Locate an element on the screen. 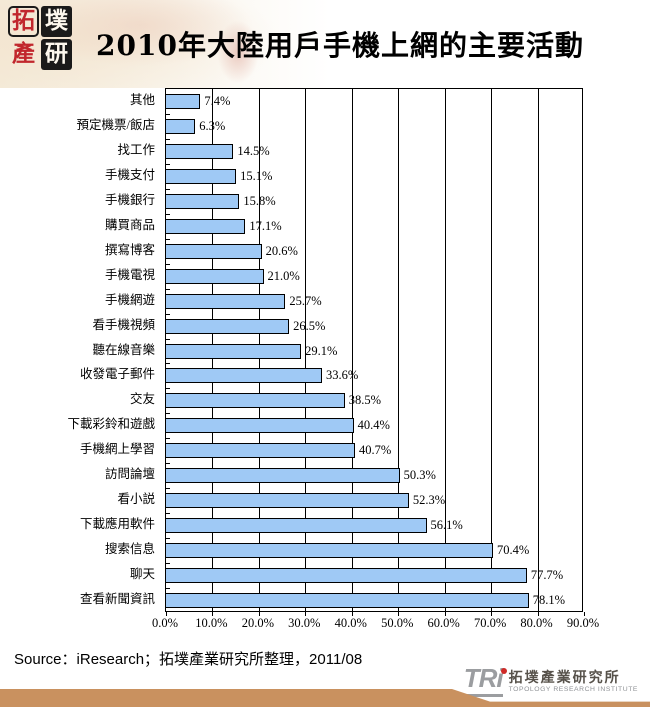 Image resolution: width=650 pixels, height=707 pixels. category-label: 手機網遊 is located at coordinates (129, 299).